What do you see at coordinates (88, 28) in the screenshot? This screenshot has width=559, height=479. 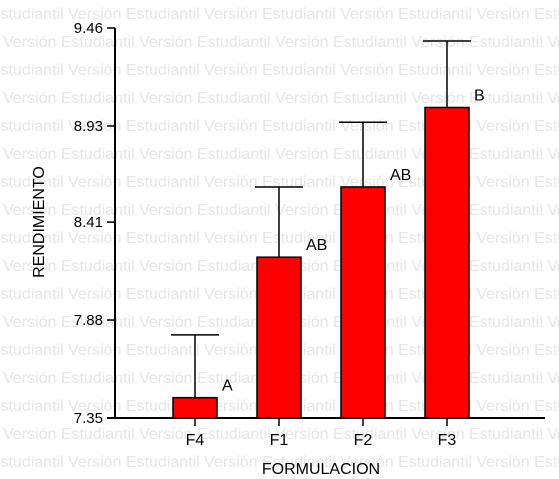 I see `y-tick-label: 9.46` at bounding box center [88, 28].